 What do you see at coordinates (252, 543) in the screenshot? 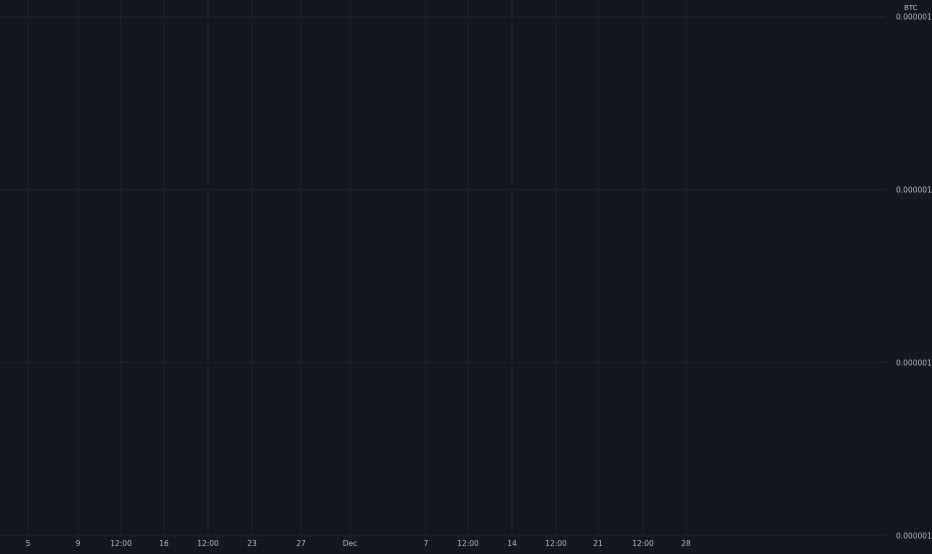
I see `x-tick-label: 23` at bounding box center [252, 543].